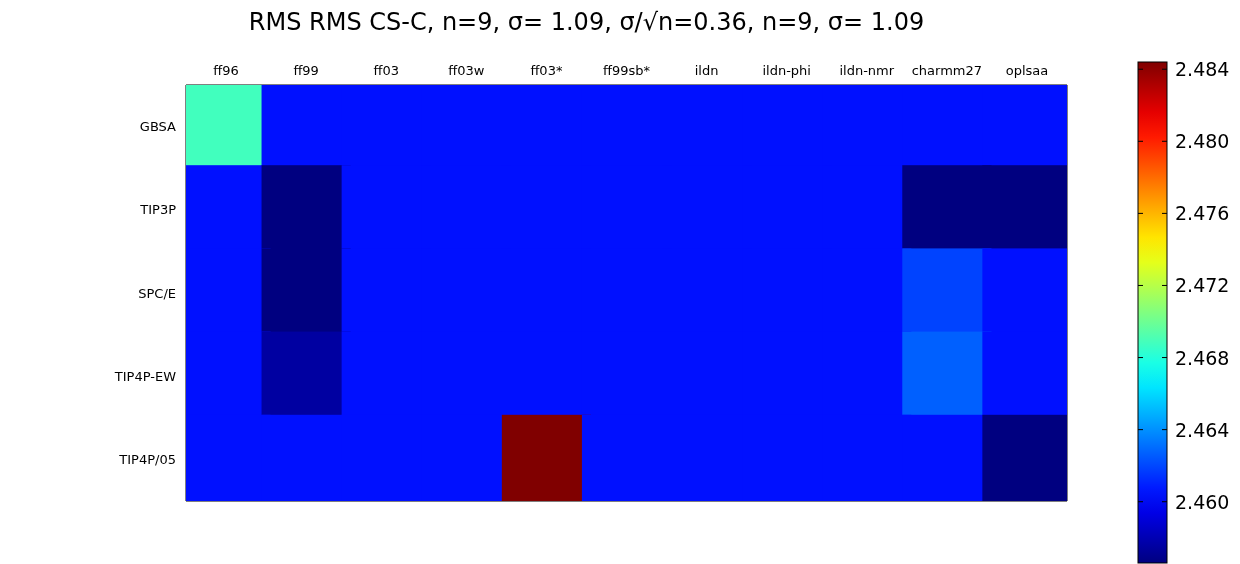 The height and width of the screenshot is (564, 1240). I want to click on color-bar-label: 2.476, so click(1202, 213).